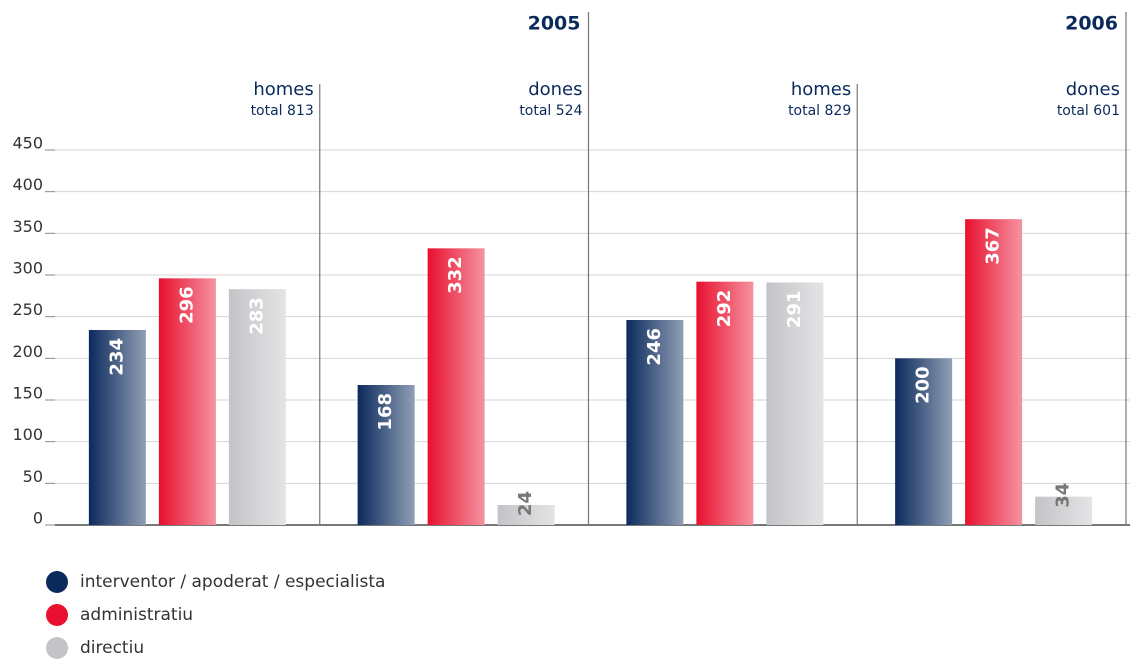 Image resolution: width=1135 pixels, height=662 pixels. Describe the element at coordinates (724, 309) in the screenshot. I see `value-label: 292` at that location.